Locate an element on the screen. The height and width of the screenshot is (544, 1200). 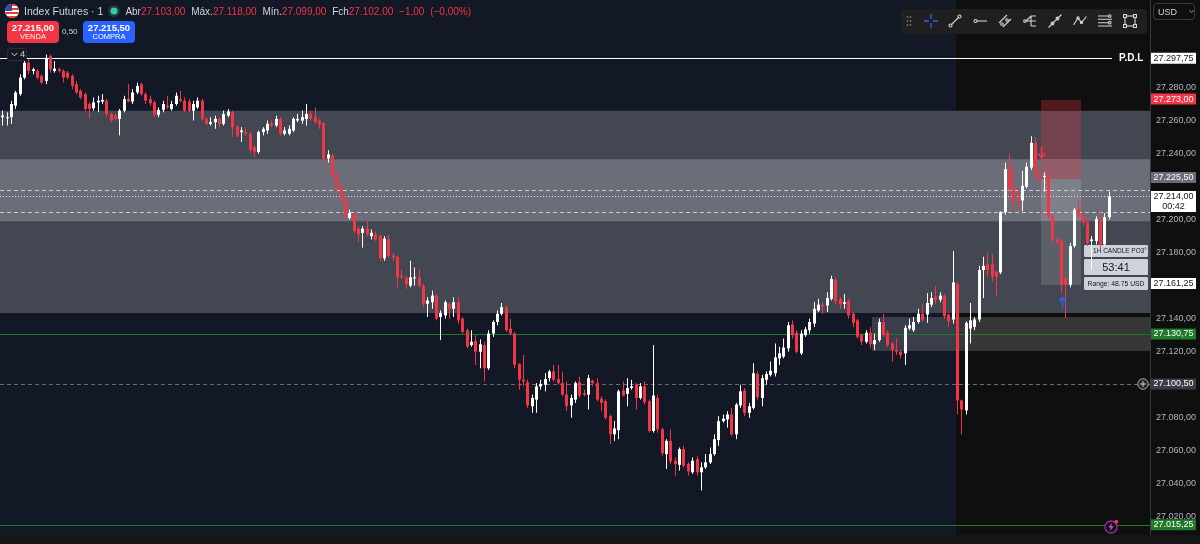
text: 27.225,50 is located at coordinates (1173, 176).